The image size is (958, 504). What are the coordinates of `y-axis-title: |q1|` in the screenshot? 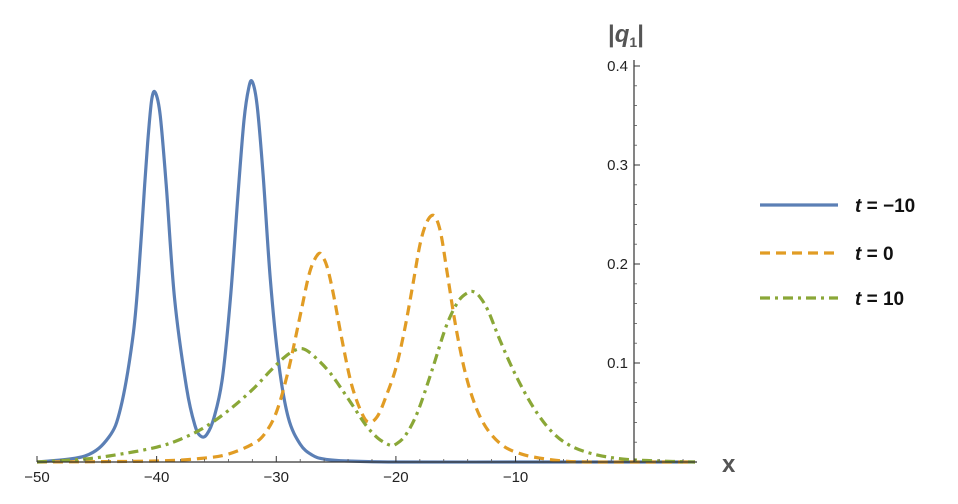 It's located at (626, 35).